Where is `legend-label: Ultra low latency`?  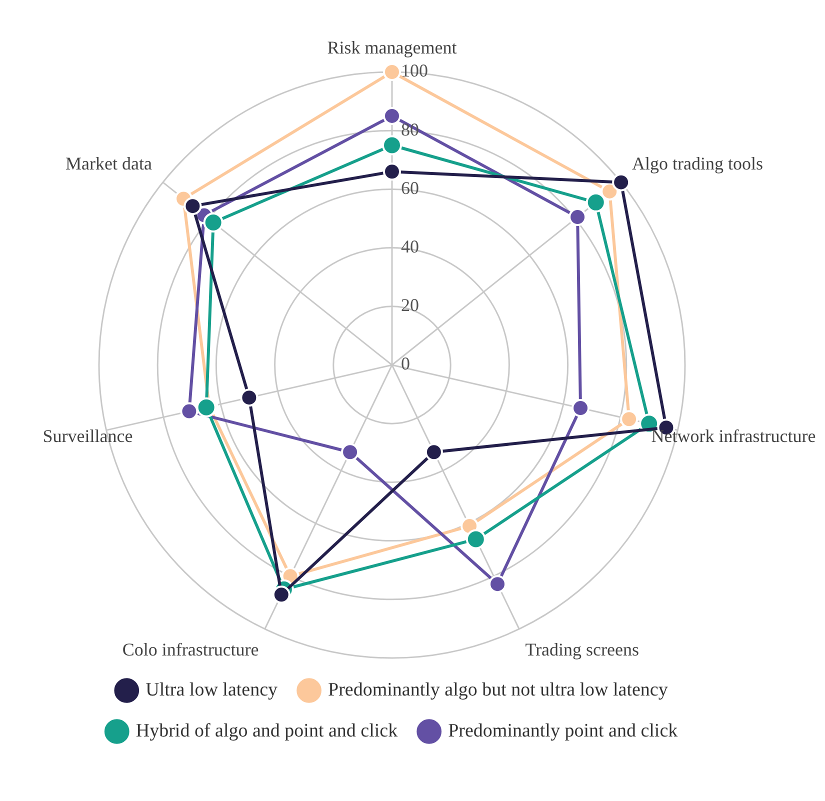 legend-label: Ultra low latency is located at coordinates (212, 689).